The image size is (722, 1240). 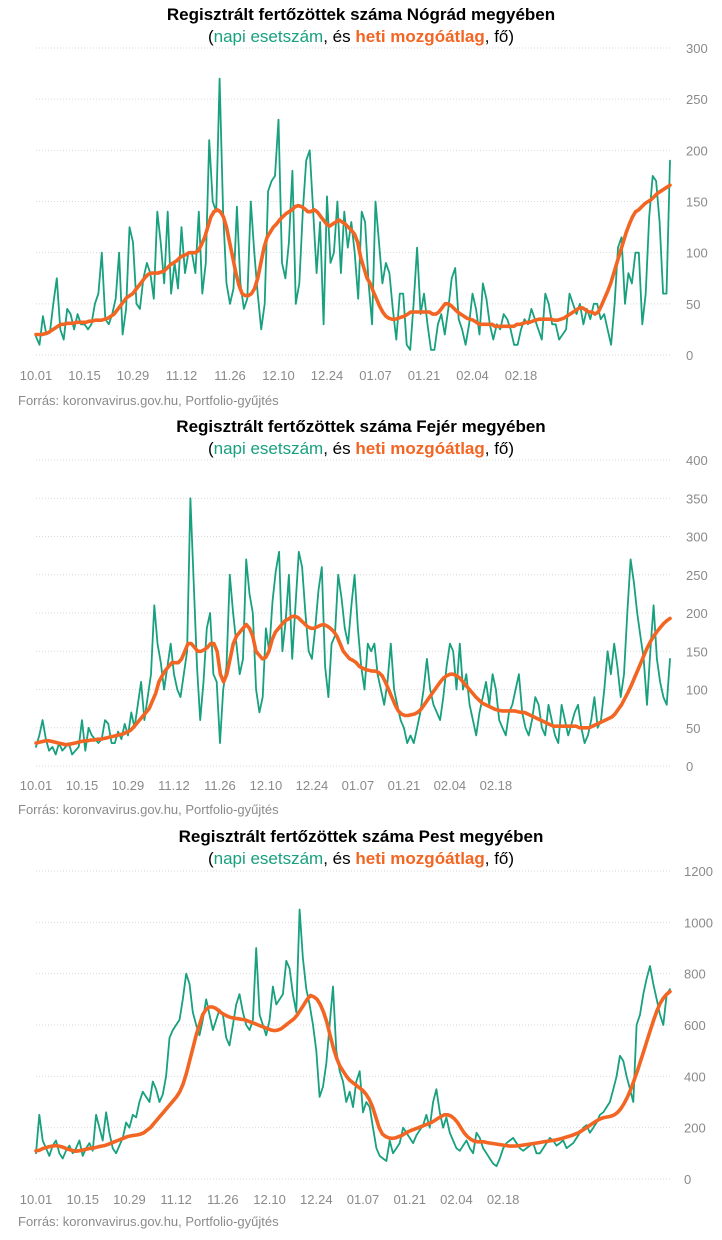 I want to click on y-tick-label: 1000, so click(x=698, y=922).